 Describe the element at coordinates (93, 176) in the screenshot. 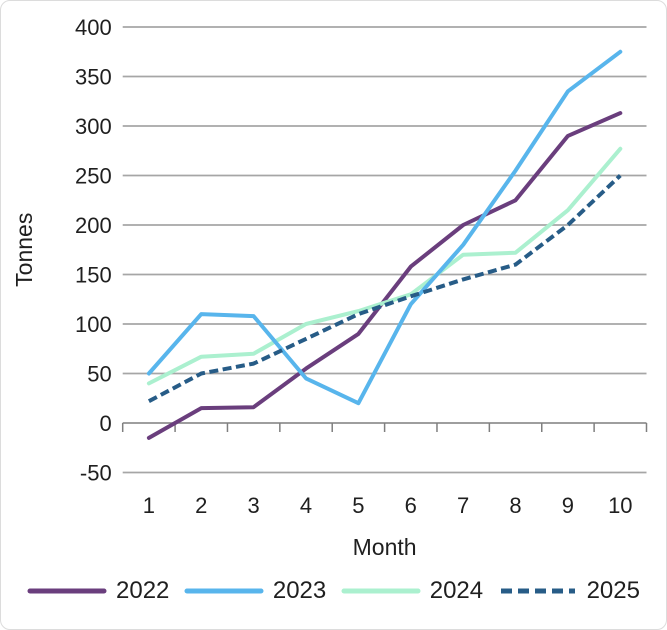

I see `y-tick-label: 250` at that location.